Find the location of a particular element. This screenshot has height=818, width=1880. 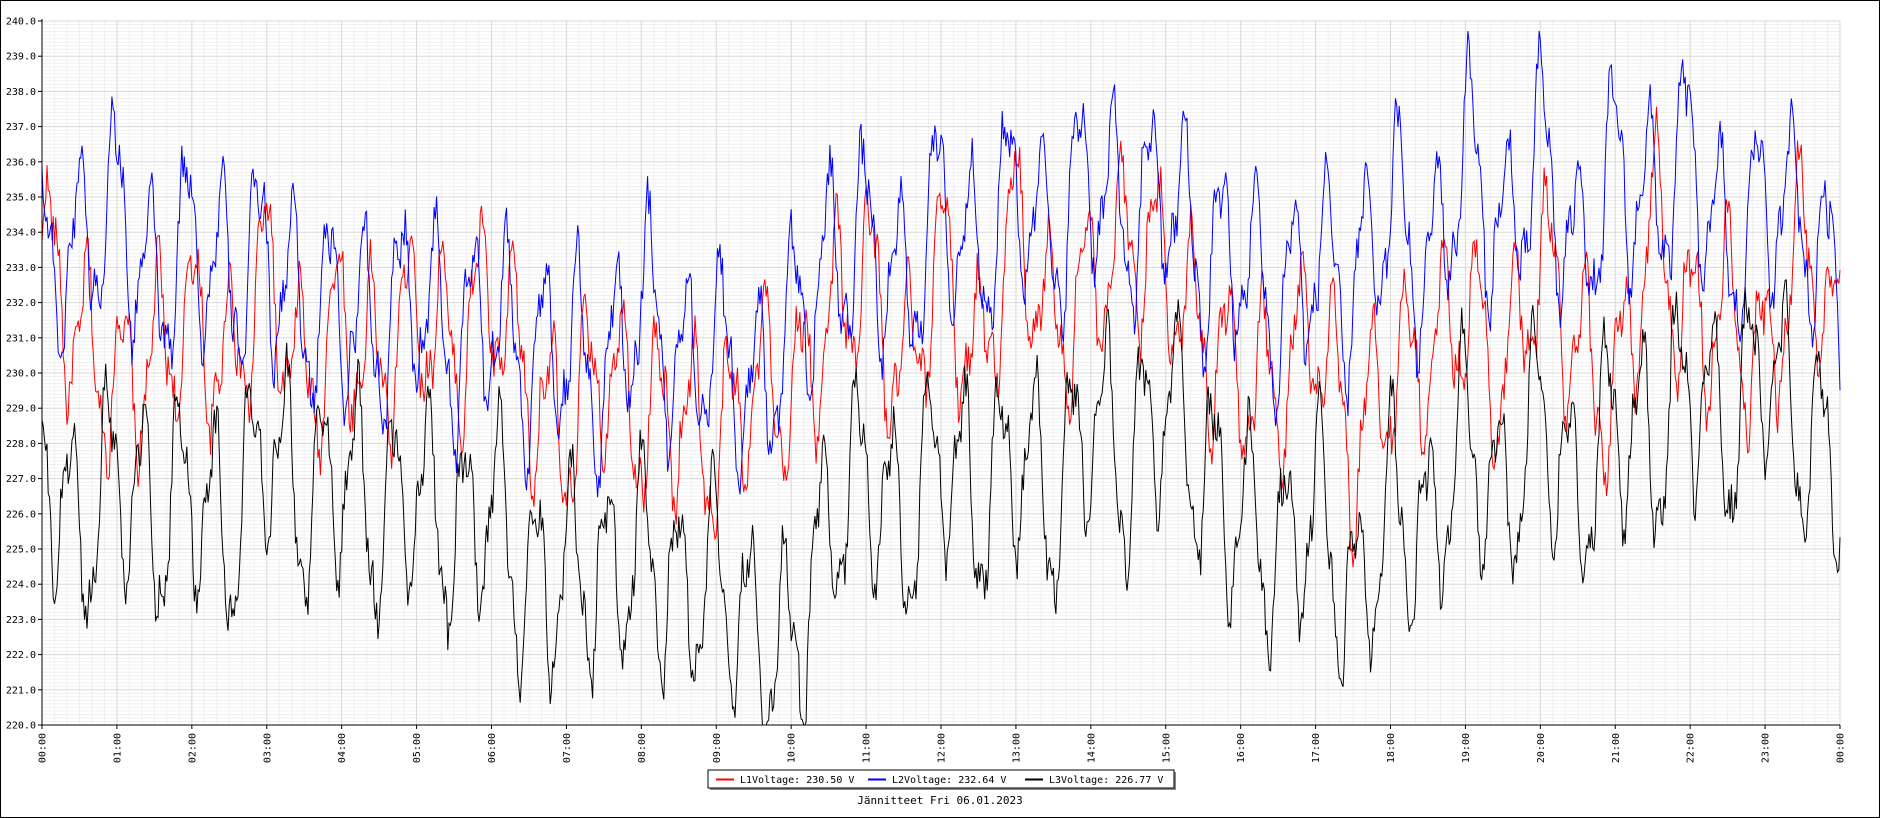

x-tick-label: 05:00 is located at coordinates (417, 748).